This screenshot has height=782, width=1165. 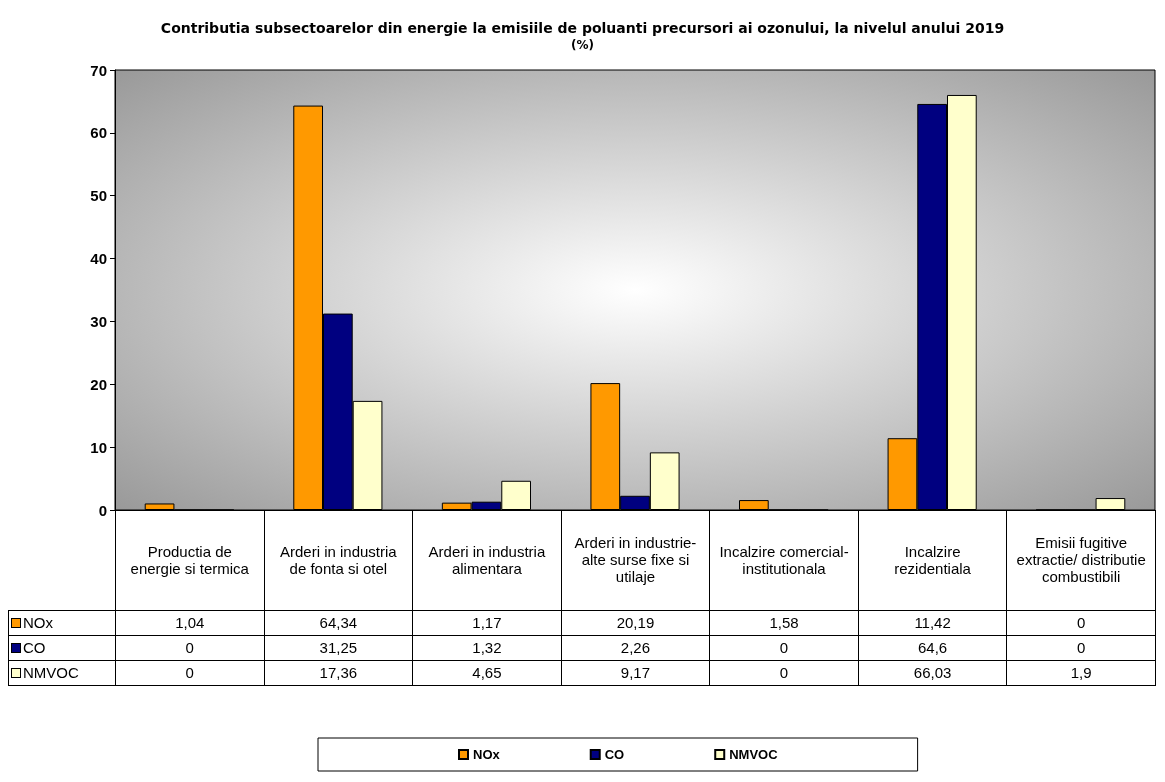 What do you see at coordinates (932, 622) in the screenshot?
I see `data-label: 11,42` at bounding box center [932, 622].